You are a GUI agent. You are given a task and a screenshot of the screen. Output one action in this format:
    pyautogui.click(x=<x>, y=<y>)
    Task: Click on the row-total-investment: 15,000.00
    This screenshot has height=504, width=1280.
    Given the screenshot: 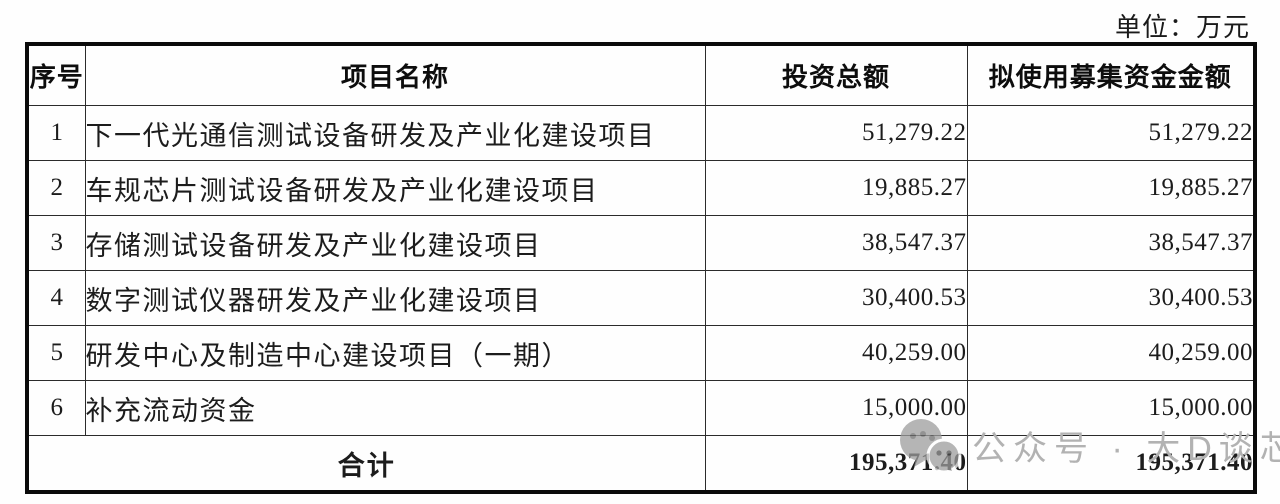 What is the action you would take?
    pyautogui.click(x=836, y=408)
    